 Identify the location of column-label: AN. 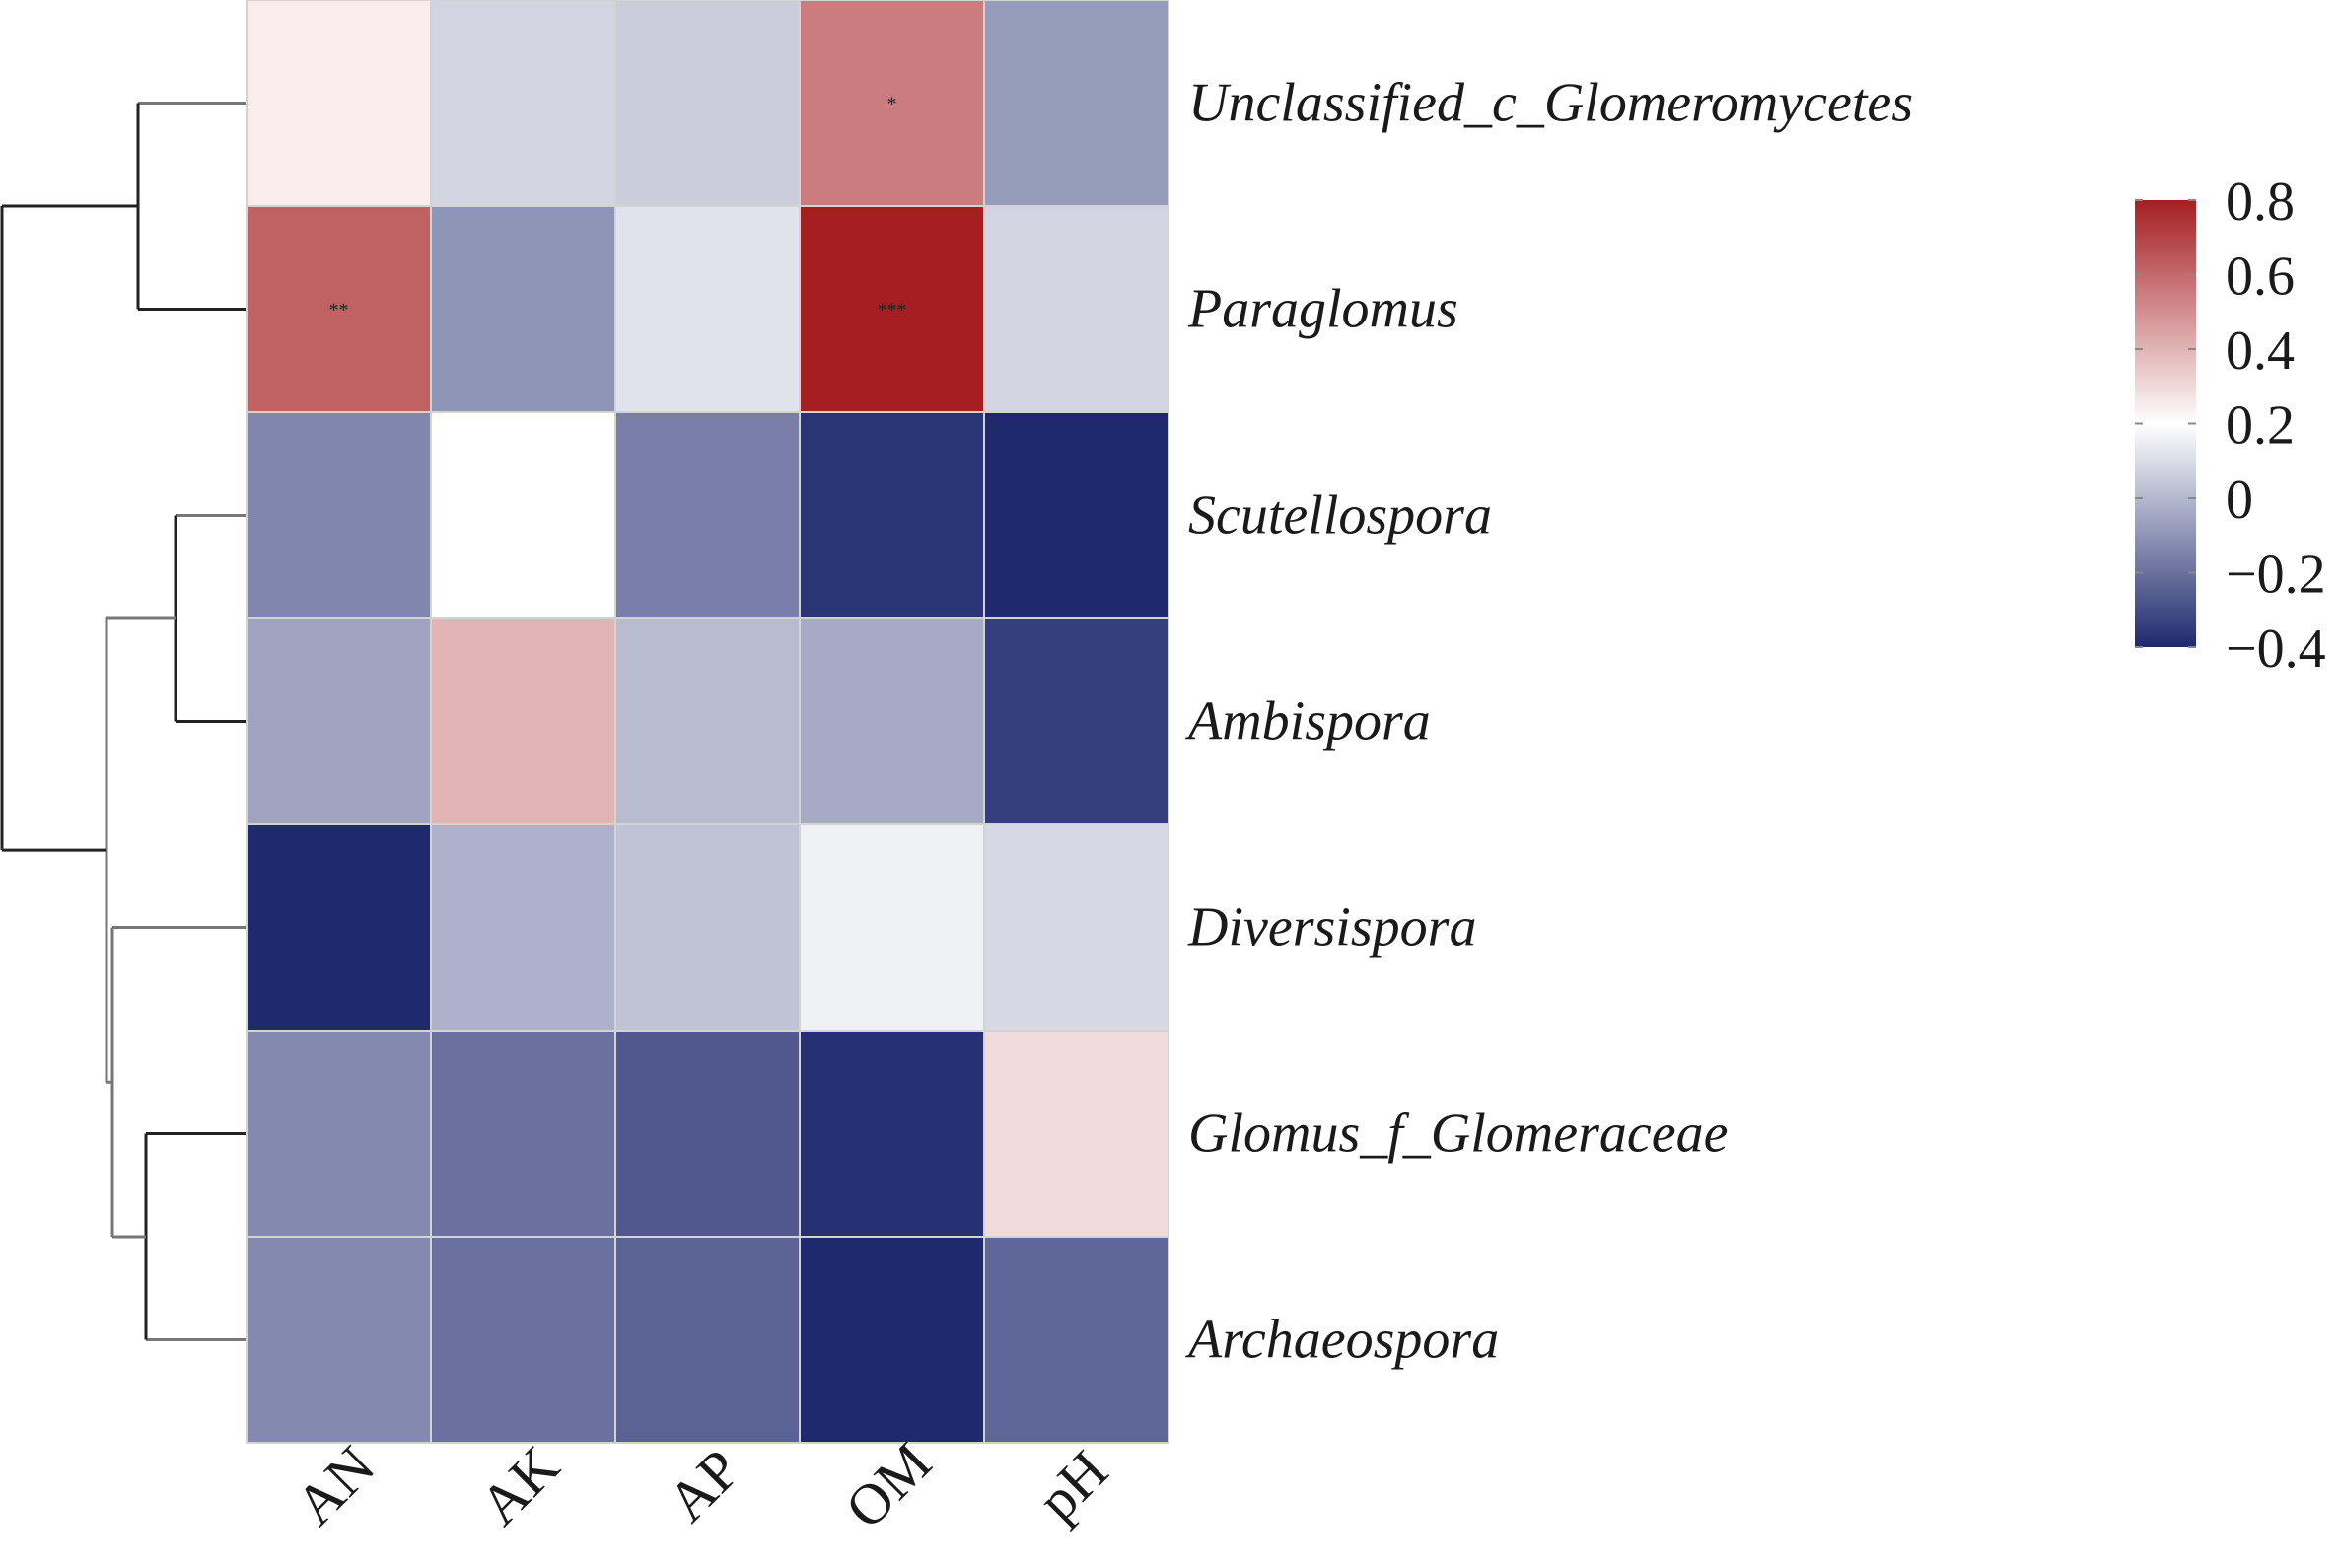
(335, 1485).